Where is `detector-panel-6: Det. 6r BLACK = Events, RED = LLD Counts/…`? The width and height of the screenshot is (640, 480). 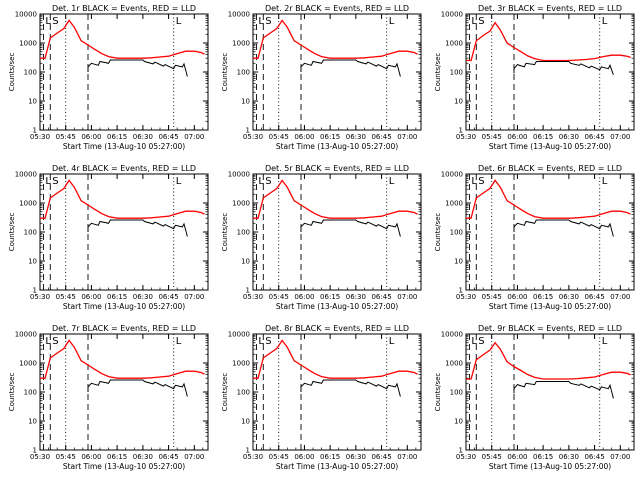
detector-panel-6: Det. 6r BLACK = Events, RED = LLD Counts/… is located at coordinates (534, 237).